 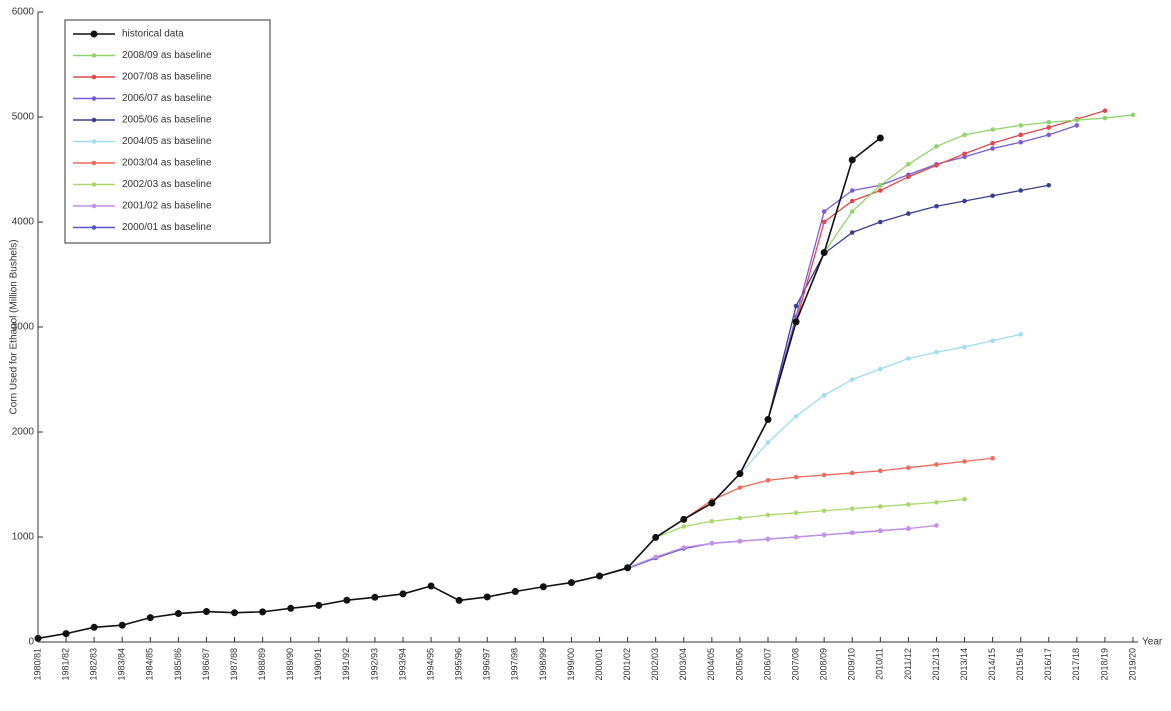 I want to click on x-tick-label: 1984/85, so click(x=150, y=664).